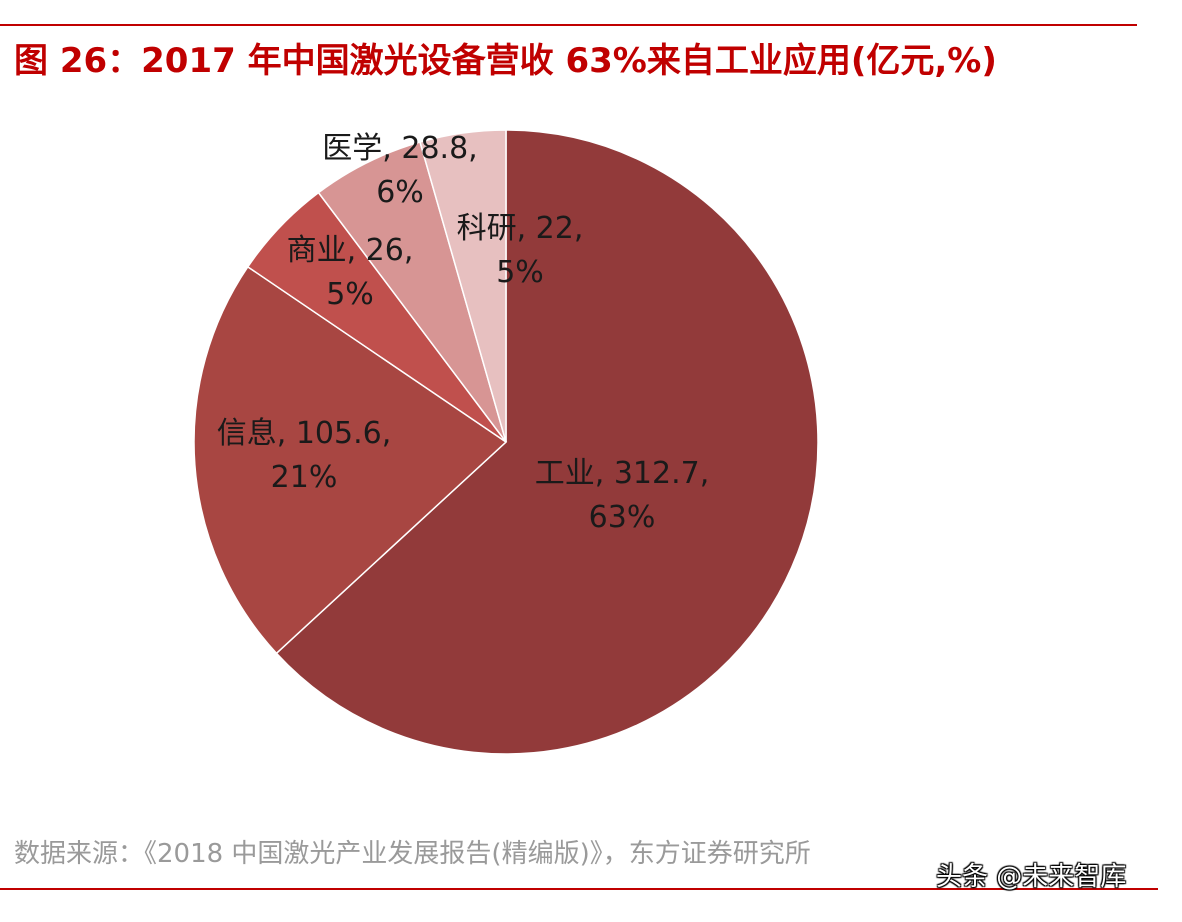 Image resolution: width=1182 pixels, height=922 pixels. Describe the element at coordinates (622, 473) in the screenshot. I see `slice-label-1: 工业, 312.7,` at that location.